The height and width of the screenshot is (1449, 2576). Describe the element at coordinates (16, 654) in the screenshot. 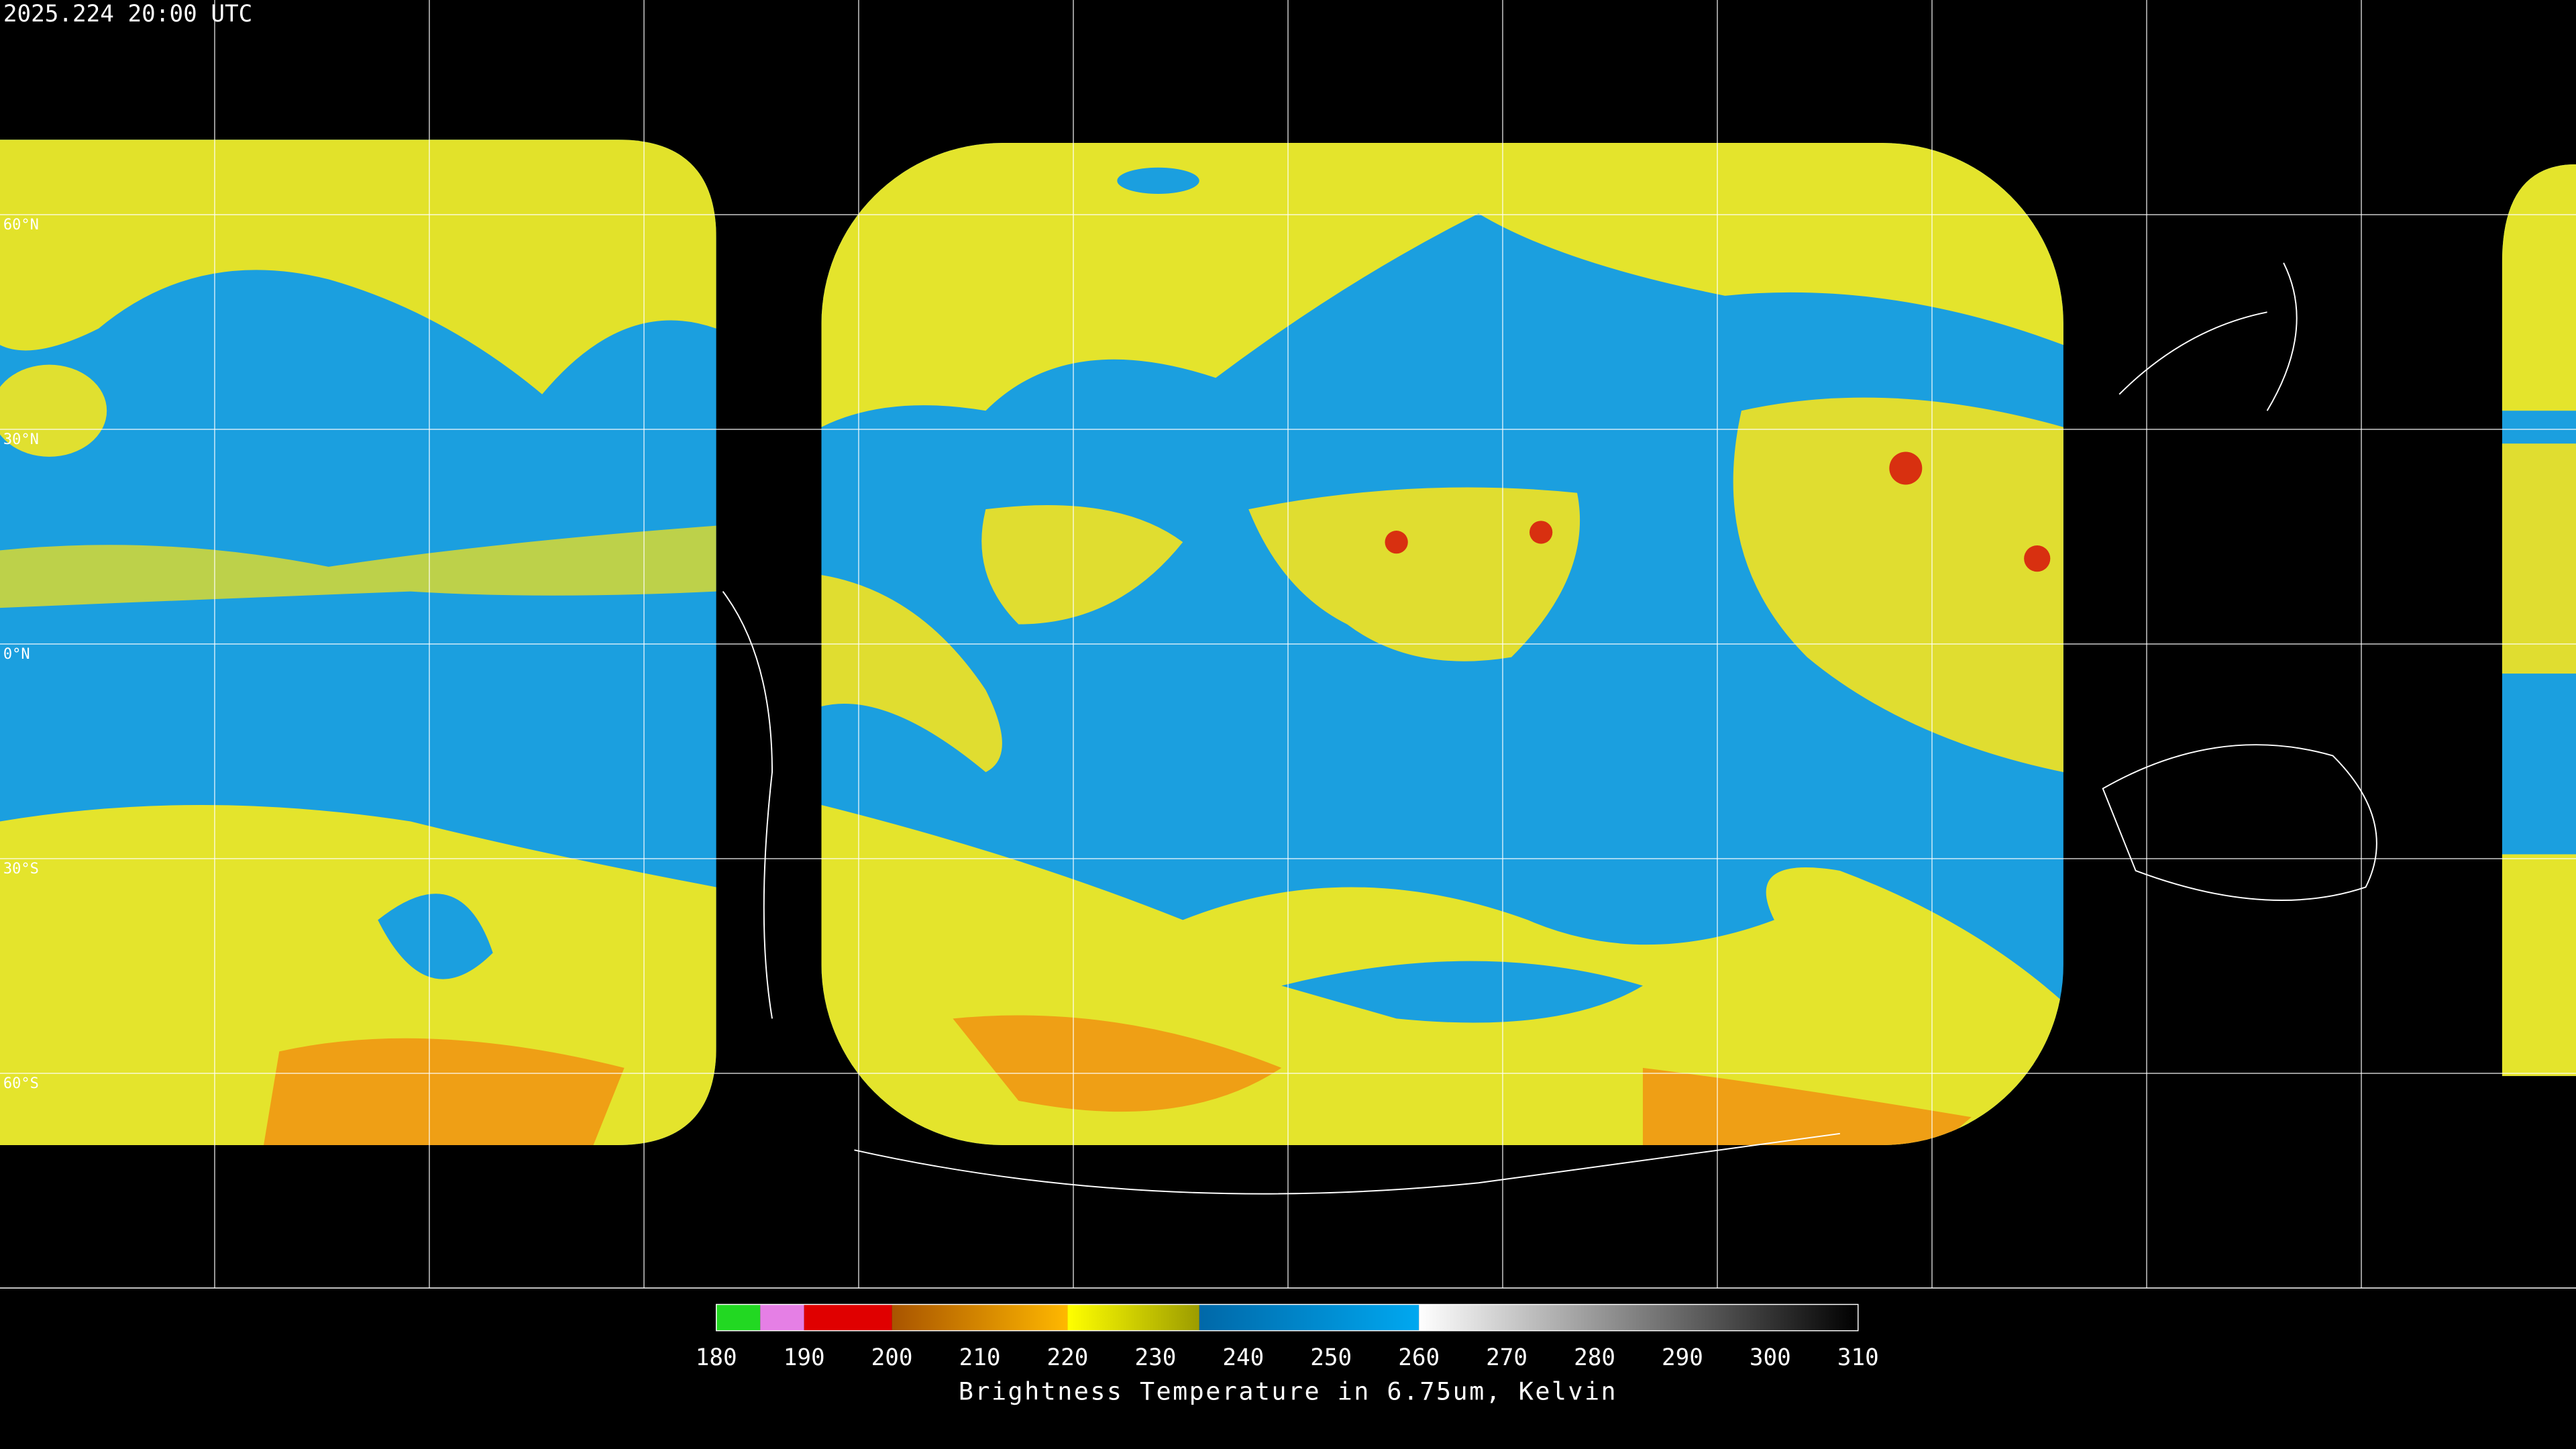

I see `lat-label: 0°N` at that location.